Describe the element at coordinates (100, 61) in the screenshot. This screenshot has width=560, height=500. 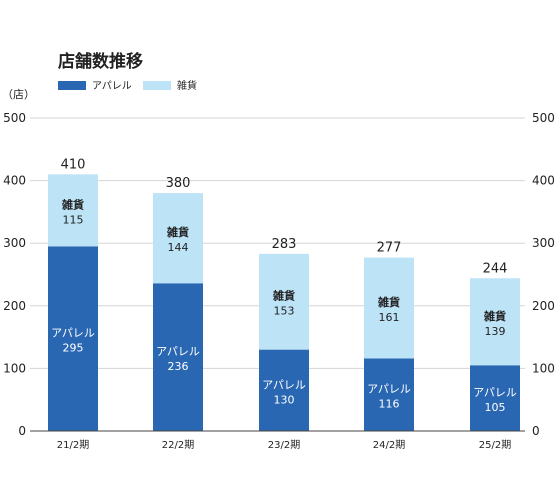
I see `chart-title: 店舗数推移` at that location.